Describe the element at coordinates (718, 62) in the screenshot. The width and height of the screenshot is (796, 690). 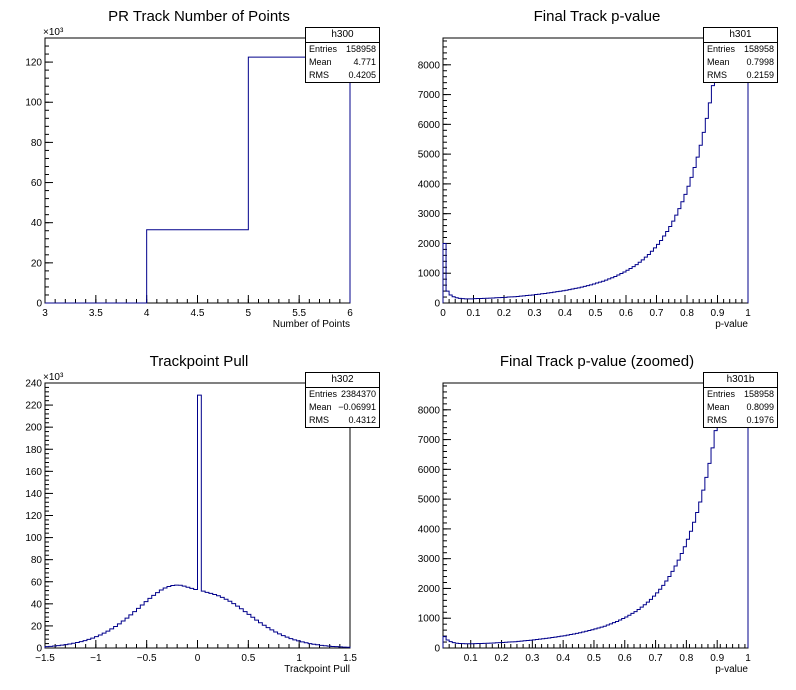
I see `stats-label: Mean` at that location.